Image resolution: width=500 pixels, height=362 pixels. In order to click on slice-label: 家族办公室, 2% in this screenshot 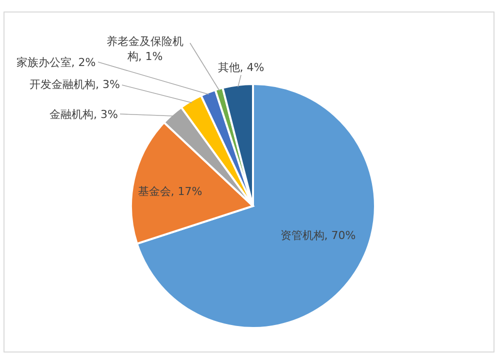, I will do `click(56, 62)`.